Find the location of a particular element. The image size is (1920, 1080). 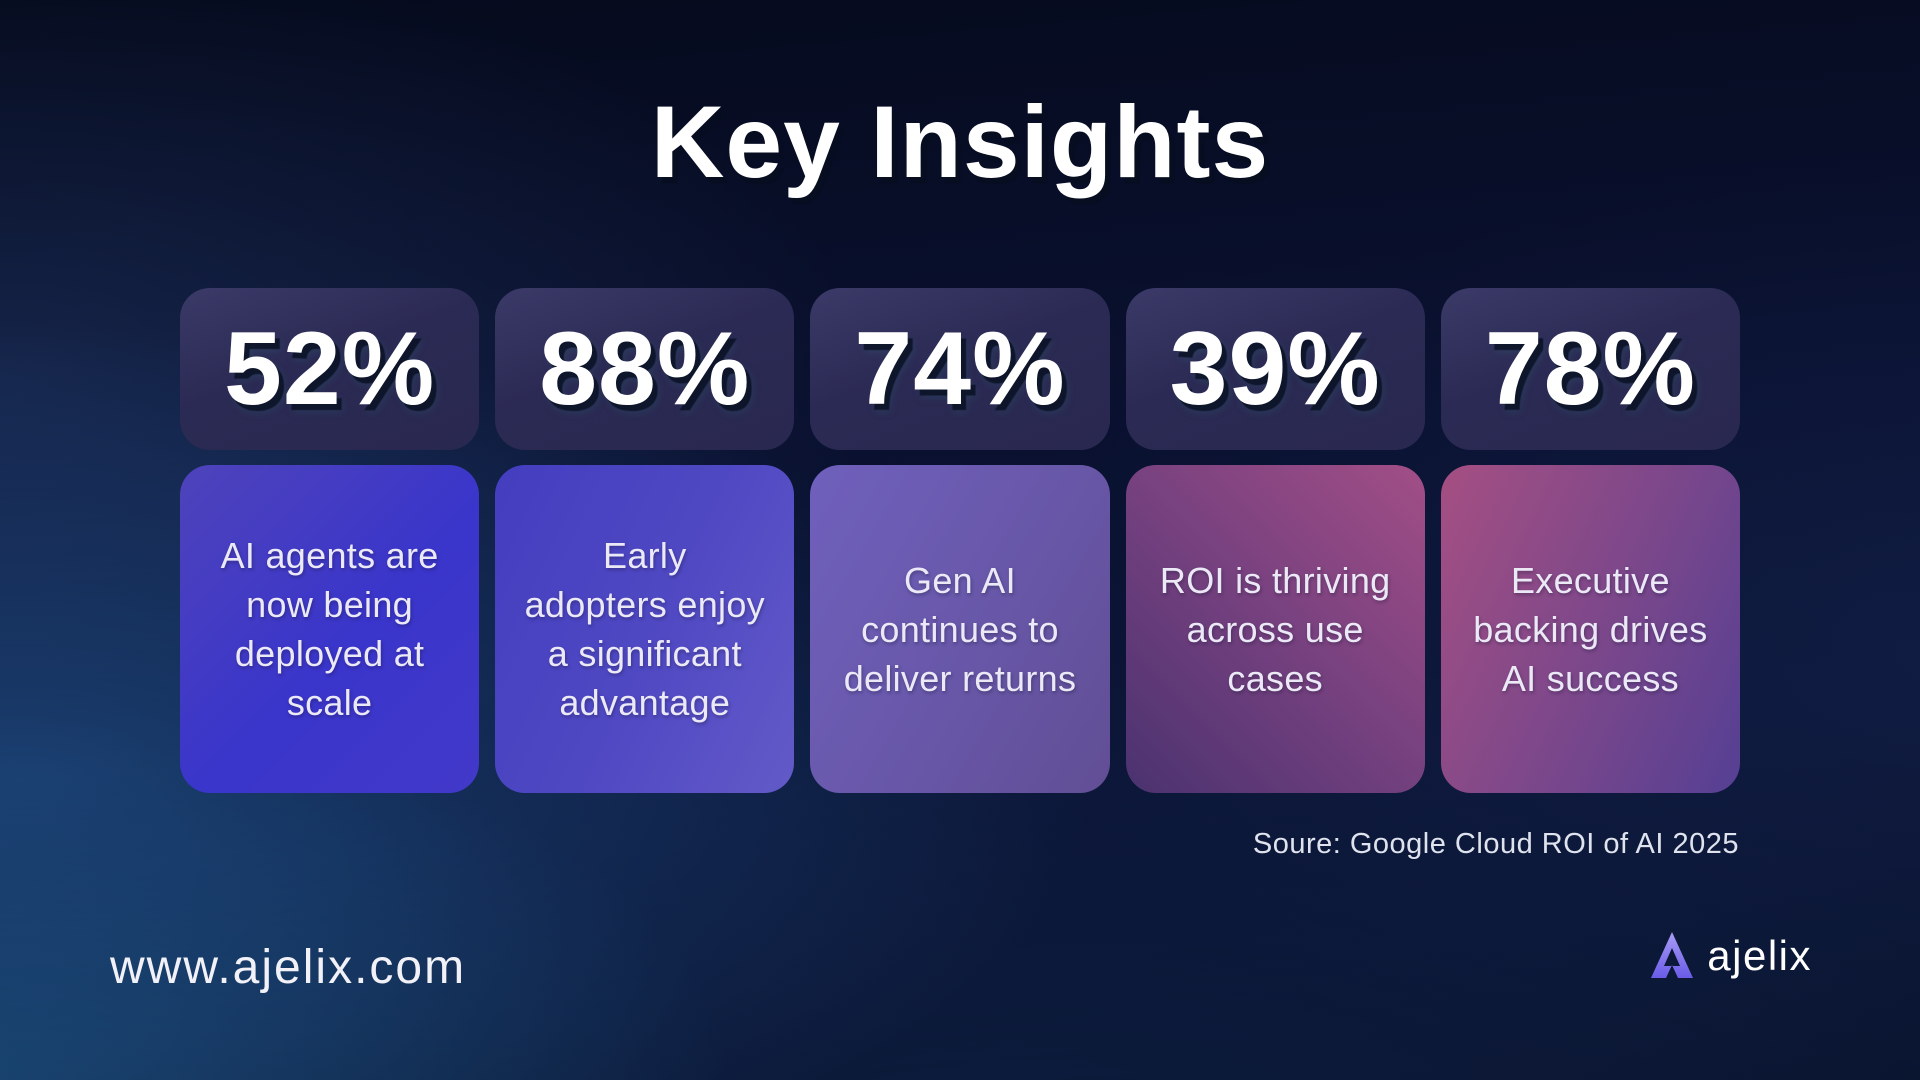

stat-value: 74% is located at coordinates (960, 368).